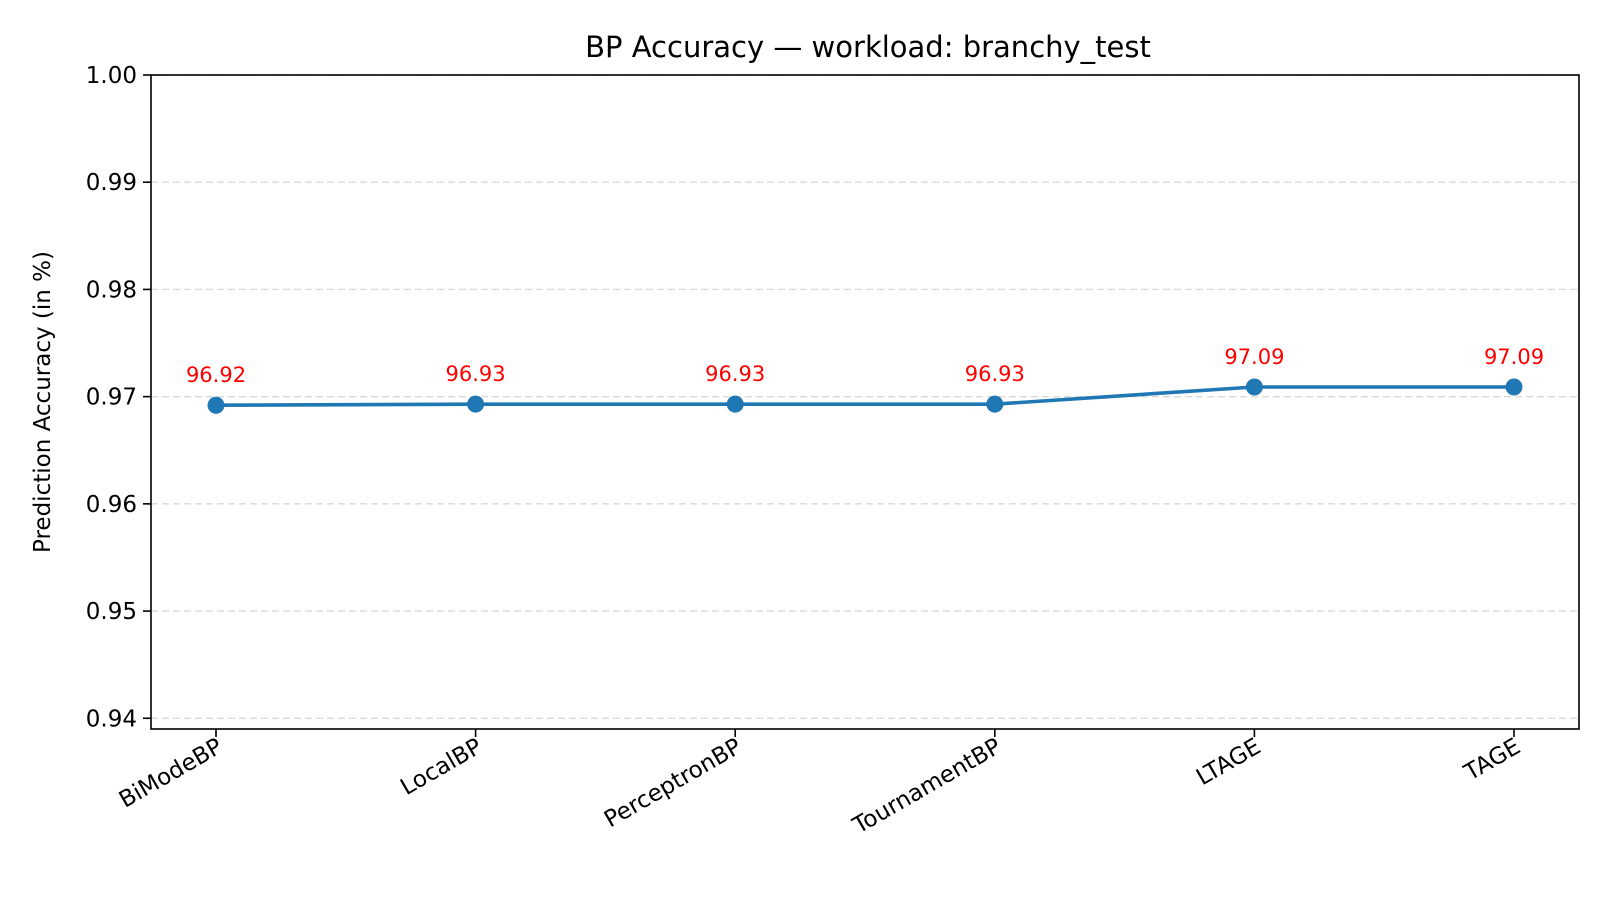  Describe the element at coordinates (868, 47) in the screenshot. I see `chart-title: BP Accuracy — workload: branchy_test` at that location.